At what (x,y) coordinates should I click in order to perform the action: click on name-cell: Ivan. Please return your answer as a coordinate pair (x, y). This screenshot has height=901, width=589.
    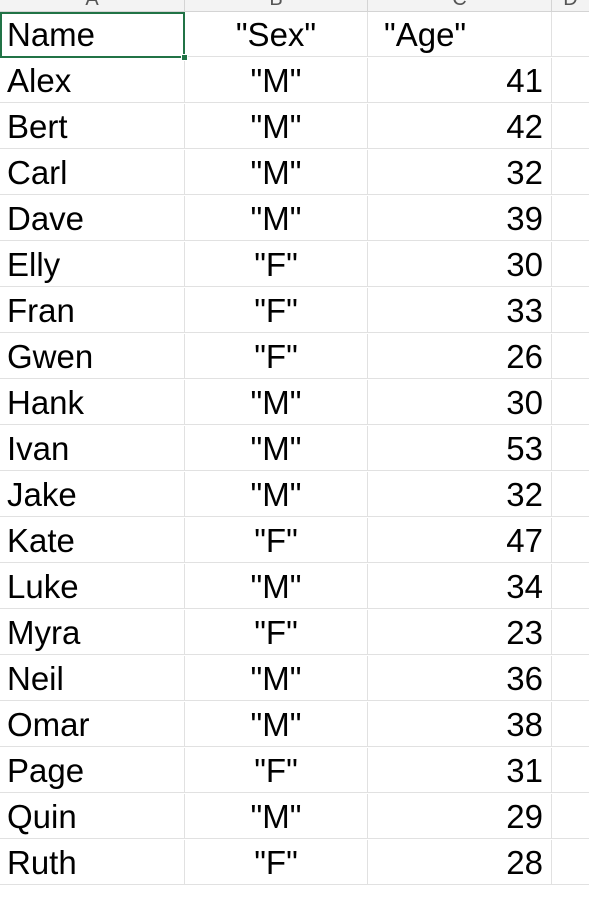
    Looking at the image, I should click on (92, 448).